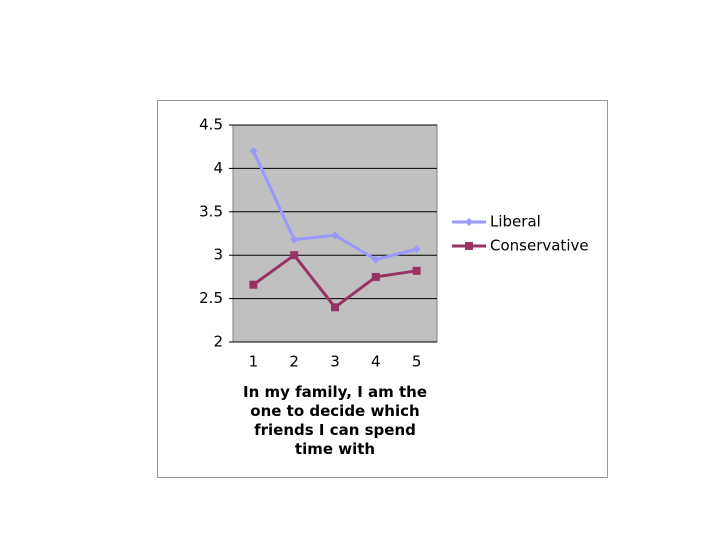  I want to click on y-tick-label: 3.5, so click(211, 211).